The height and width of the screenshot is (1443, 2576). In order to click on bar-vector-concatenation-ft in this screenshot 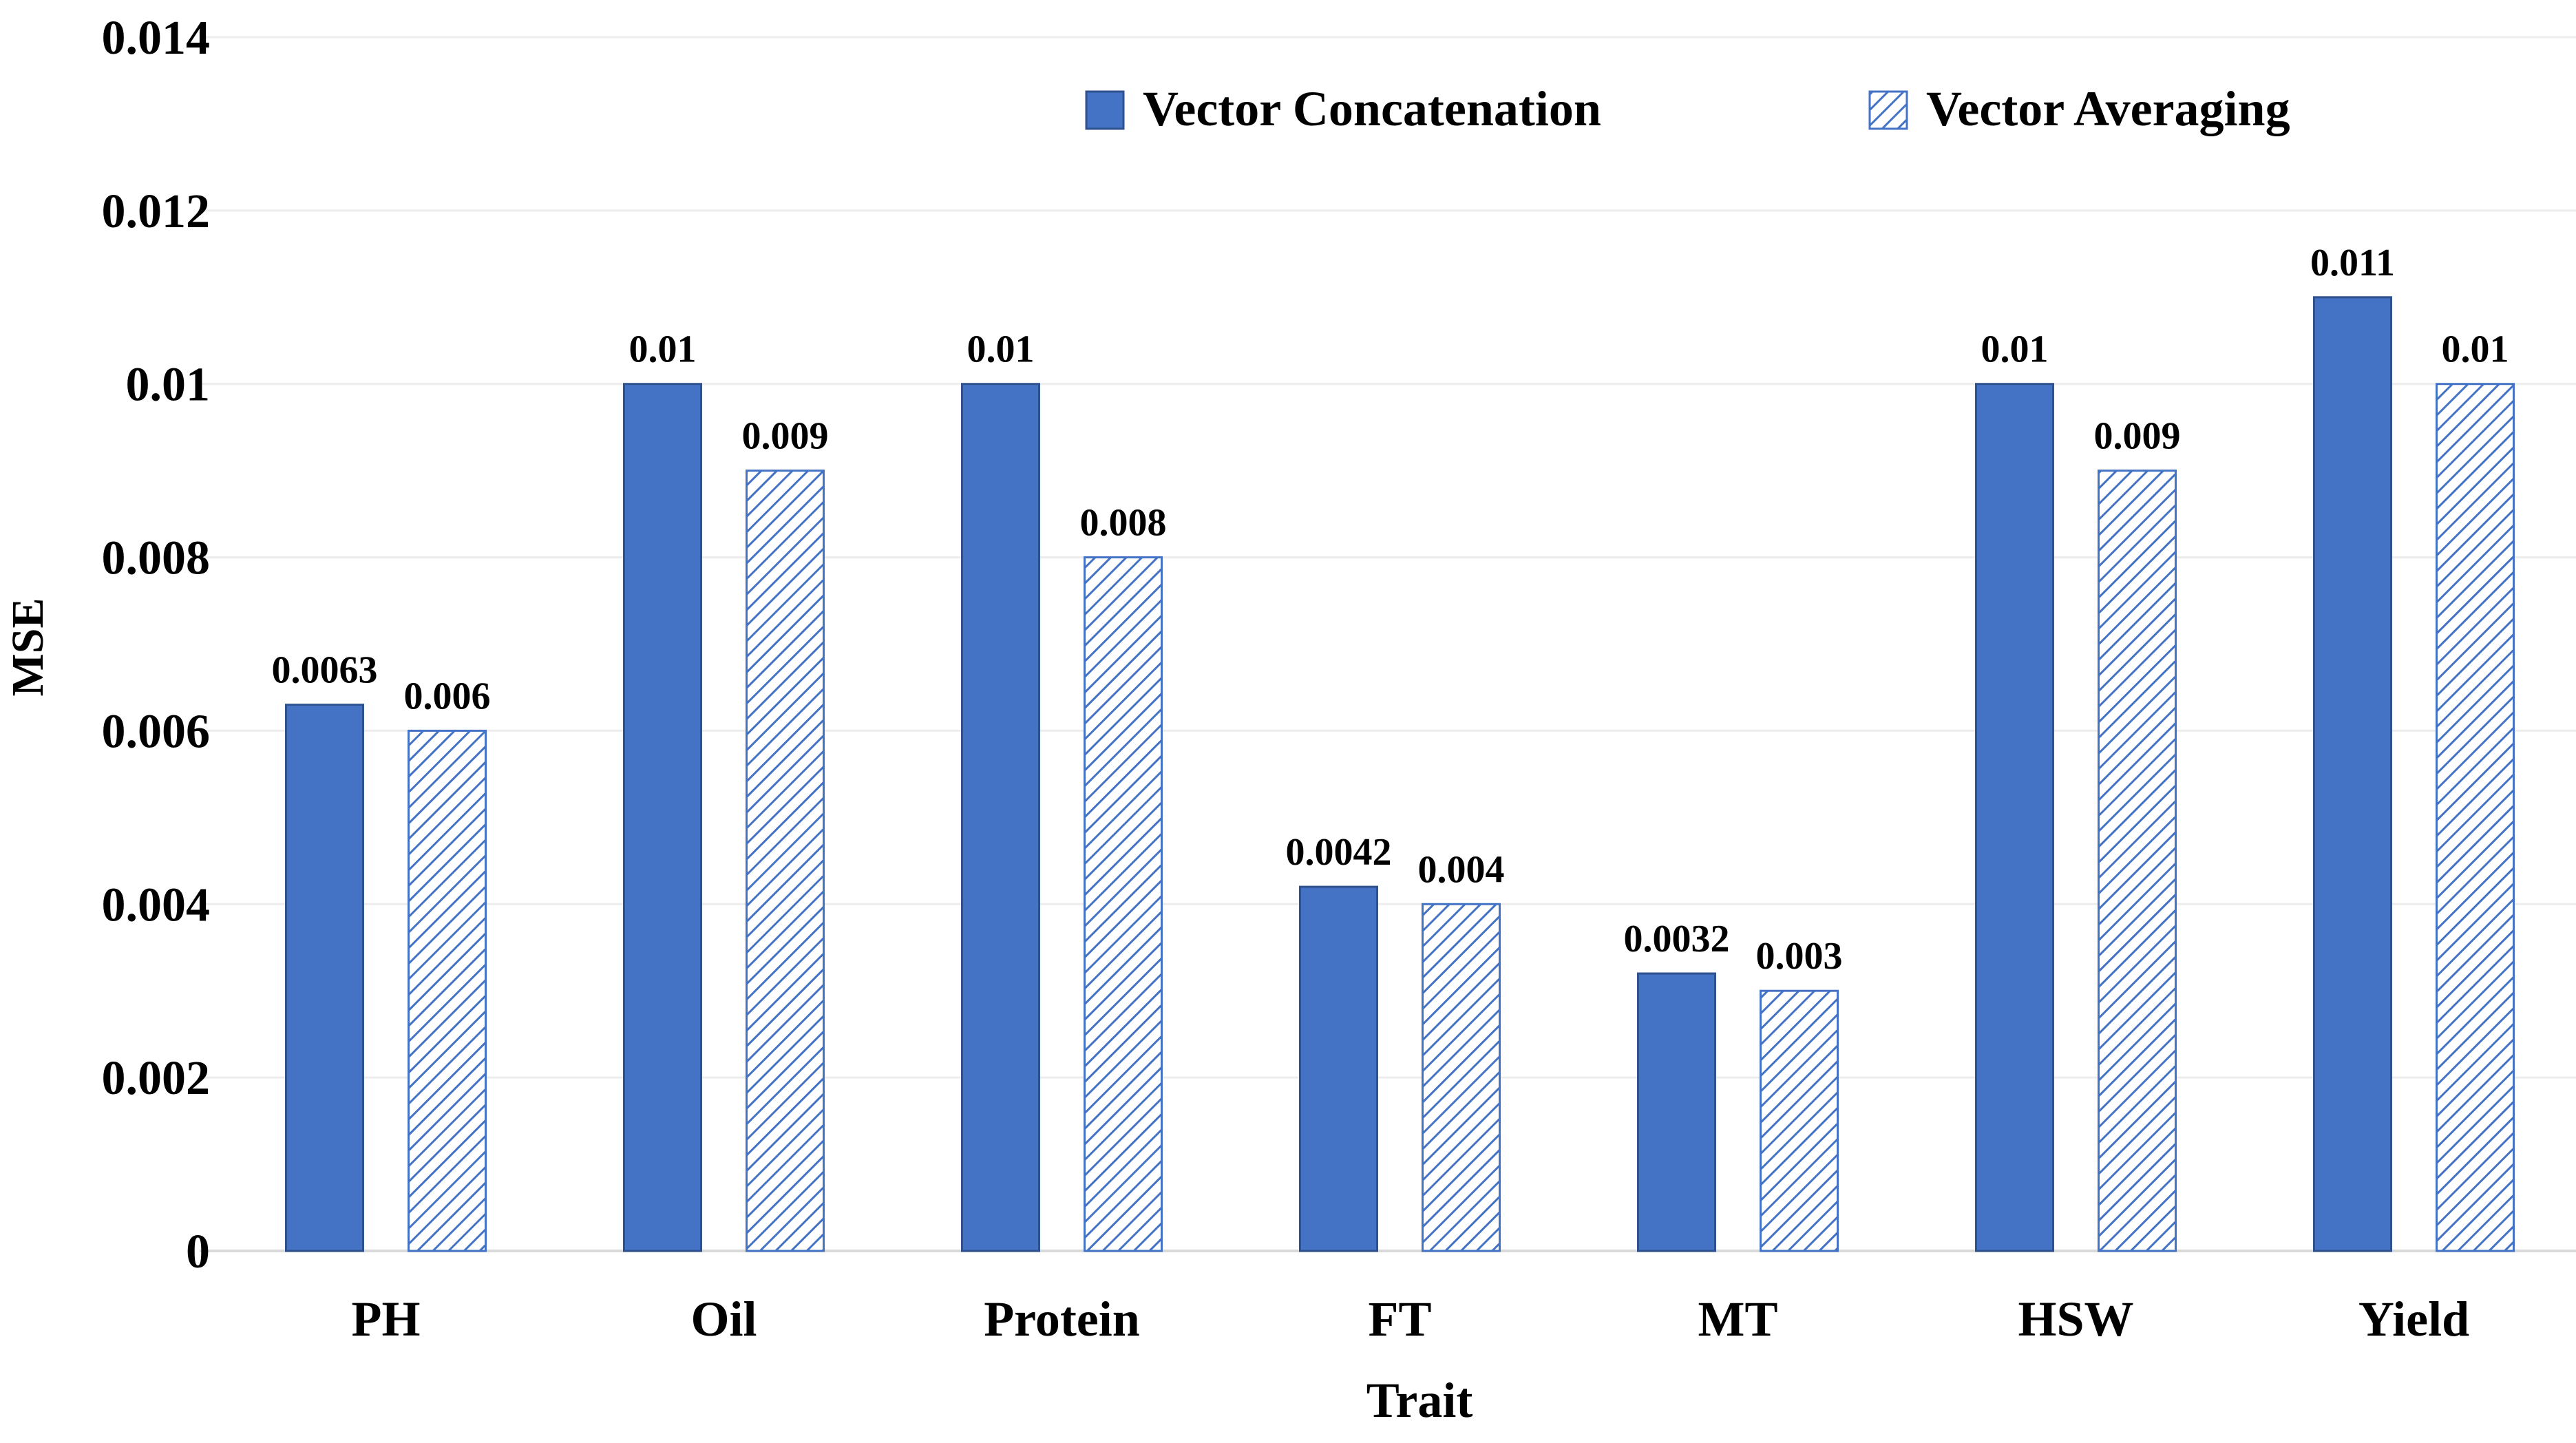, I will do `click(1339, 1068)`.